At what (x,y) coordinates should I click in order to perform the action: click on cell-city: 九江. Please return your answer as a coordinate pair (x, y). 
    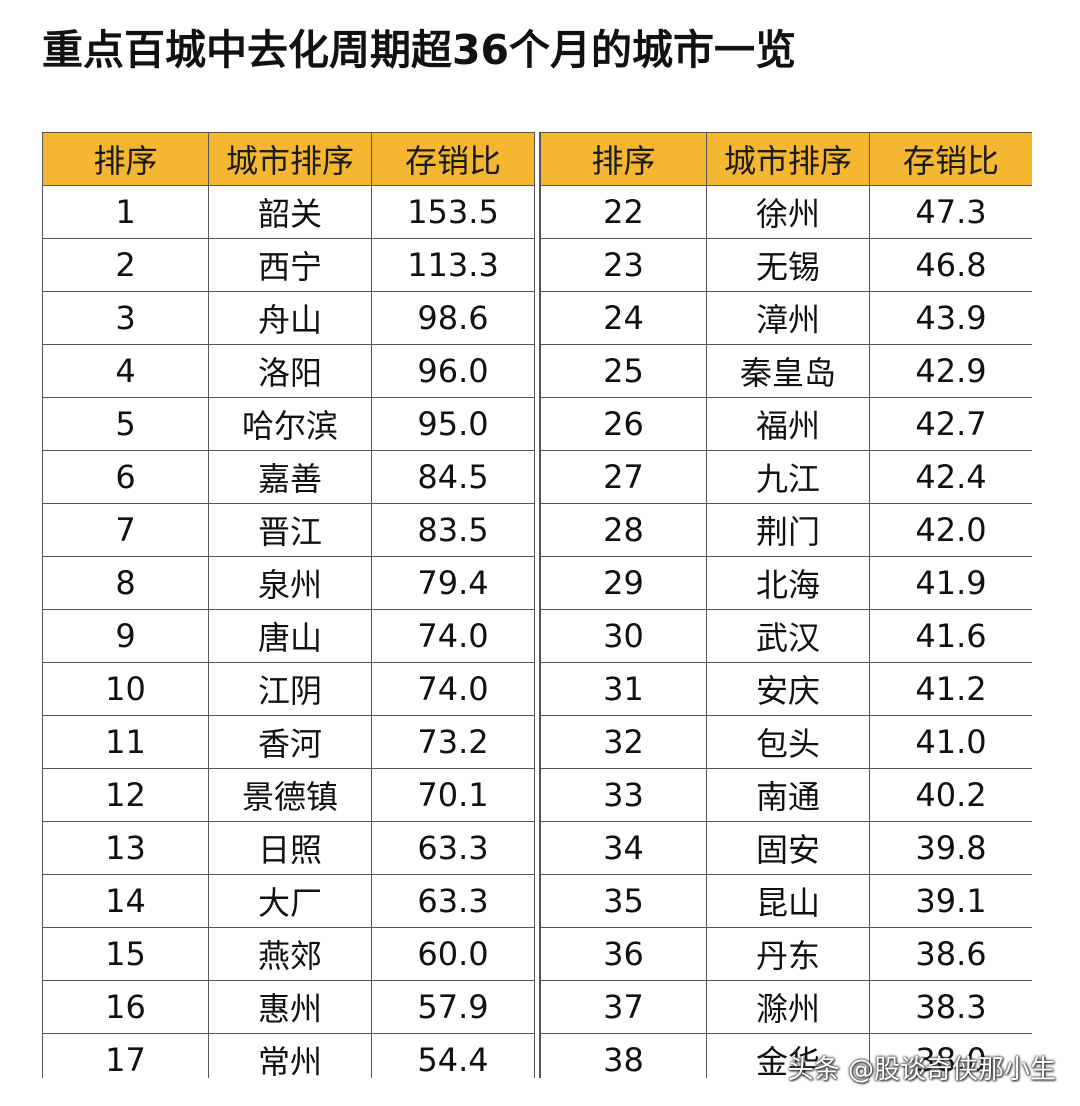
    Looking at the image, I should click on (788, 477).